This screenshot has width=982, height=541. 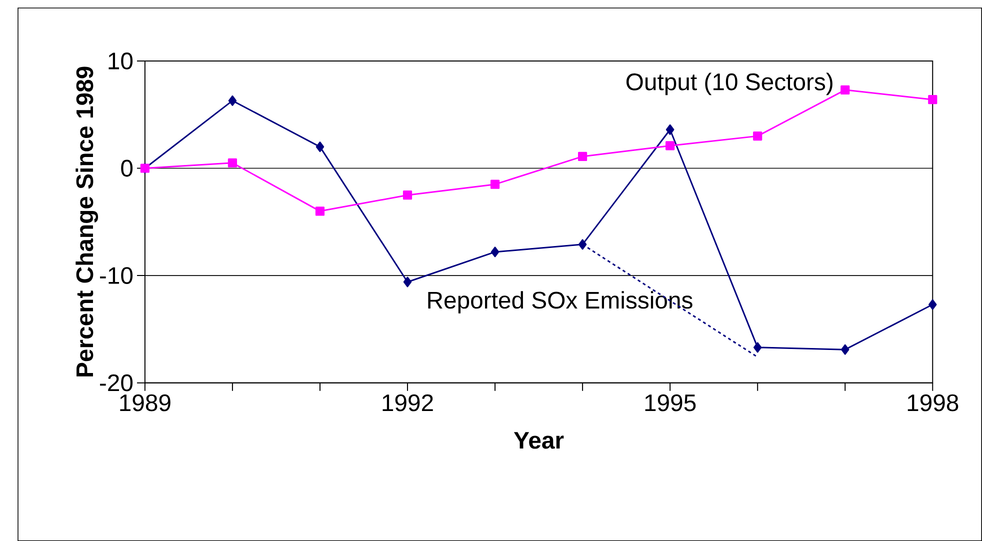 What do you see at coordinates (145, 403) in the screenshot?
I see `x-tick-label: 1989` at bounding box center [145, 403].